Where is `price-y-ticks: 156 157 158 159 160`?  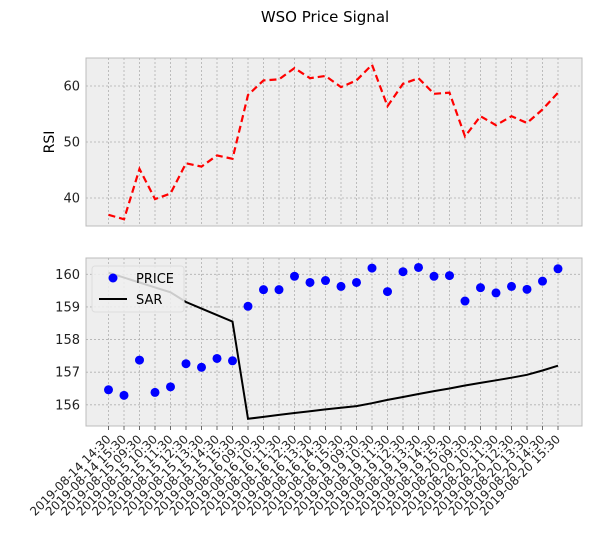
price-y-ticks: 156 157 158 159 160 is located at coordinates (67, 340).